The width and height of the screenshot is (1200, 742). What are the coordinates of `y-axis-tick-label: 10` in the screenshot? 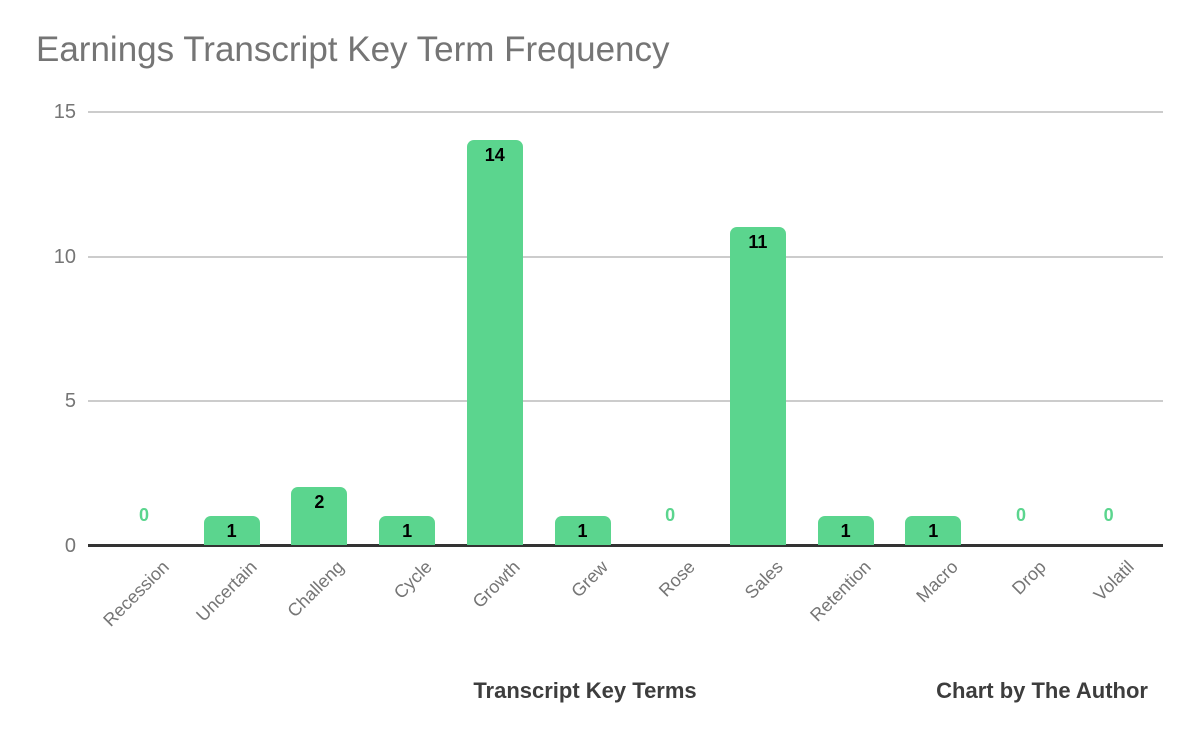 It's located at (64, 256).